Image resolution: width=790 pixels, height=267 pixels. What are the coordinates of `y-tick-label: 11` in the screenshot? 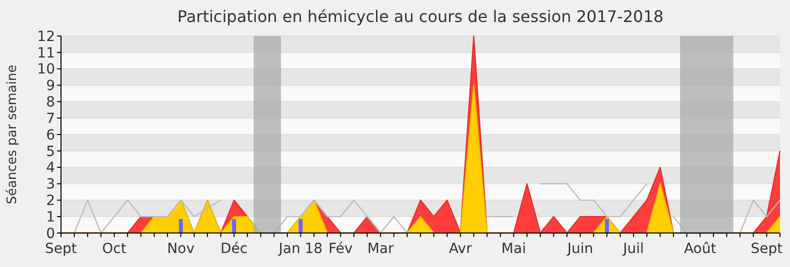 It's located at (46, 53).